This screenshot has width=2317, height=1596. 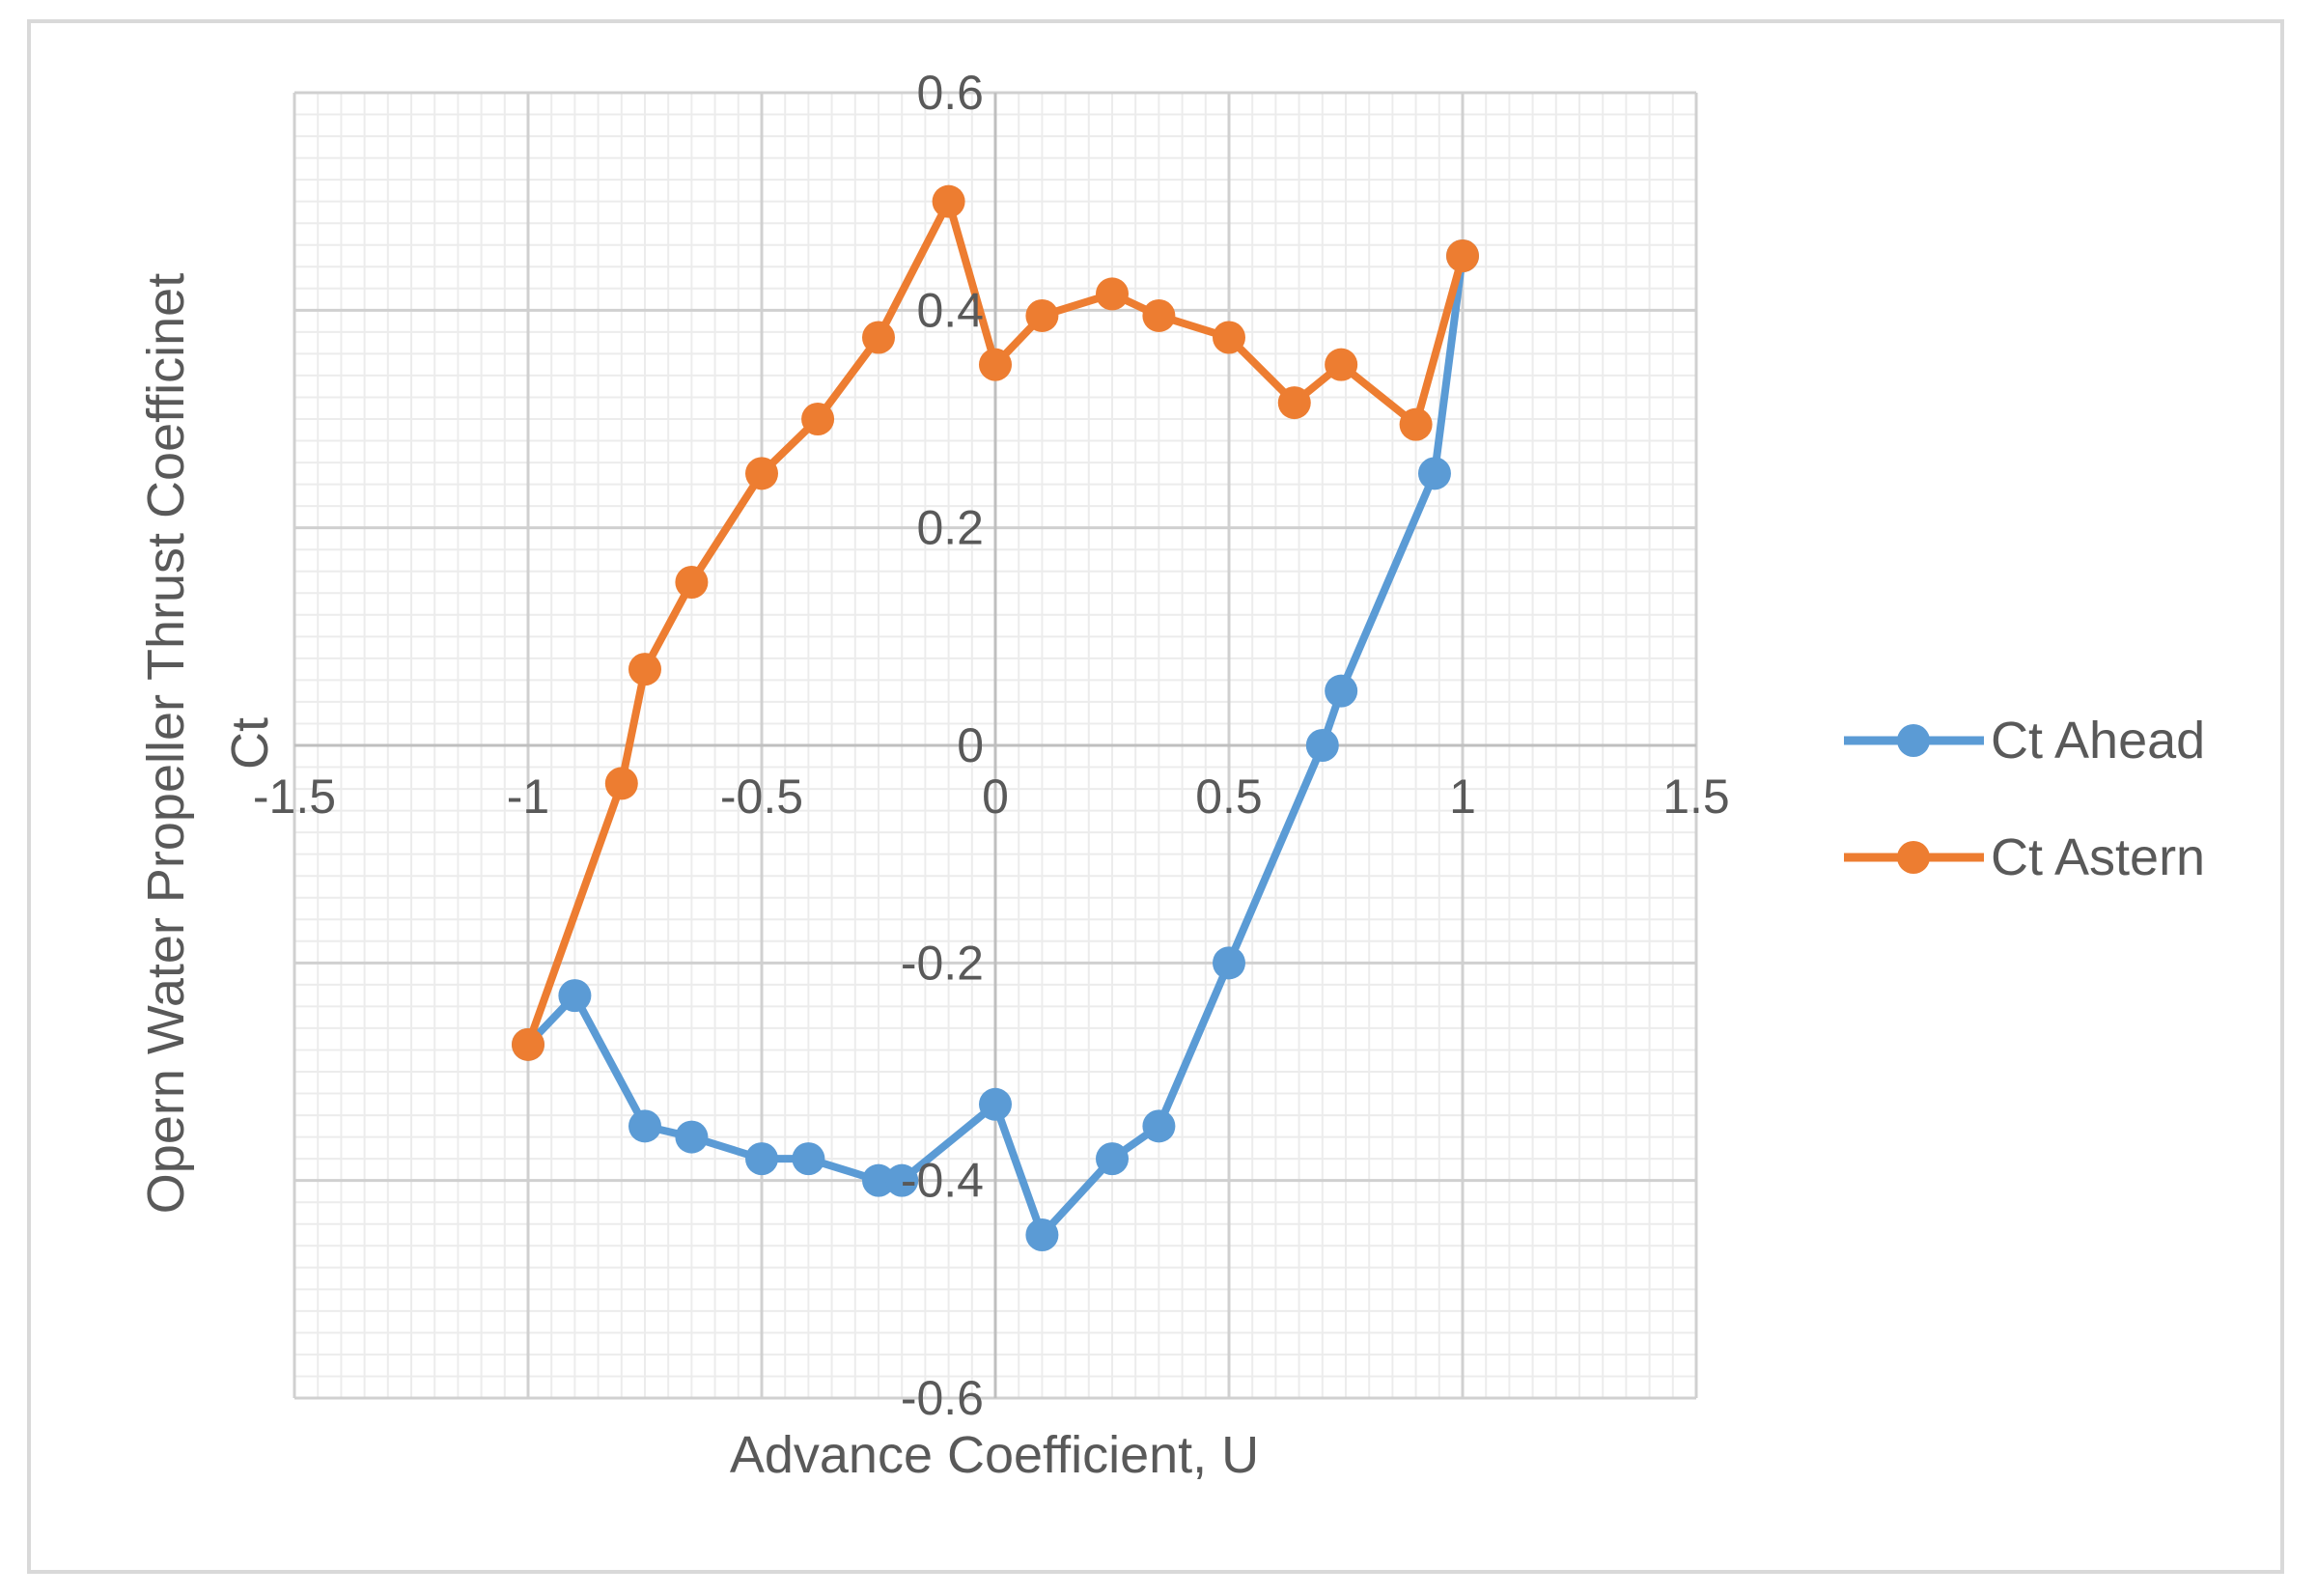 I want to click on x-tick-label: 0.5, so click(x=1229, y=797).